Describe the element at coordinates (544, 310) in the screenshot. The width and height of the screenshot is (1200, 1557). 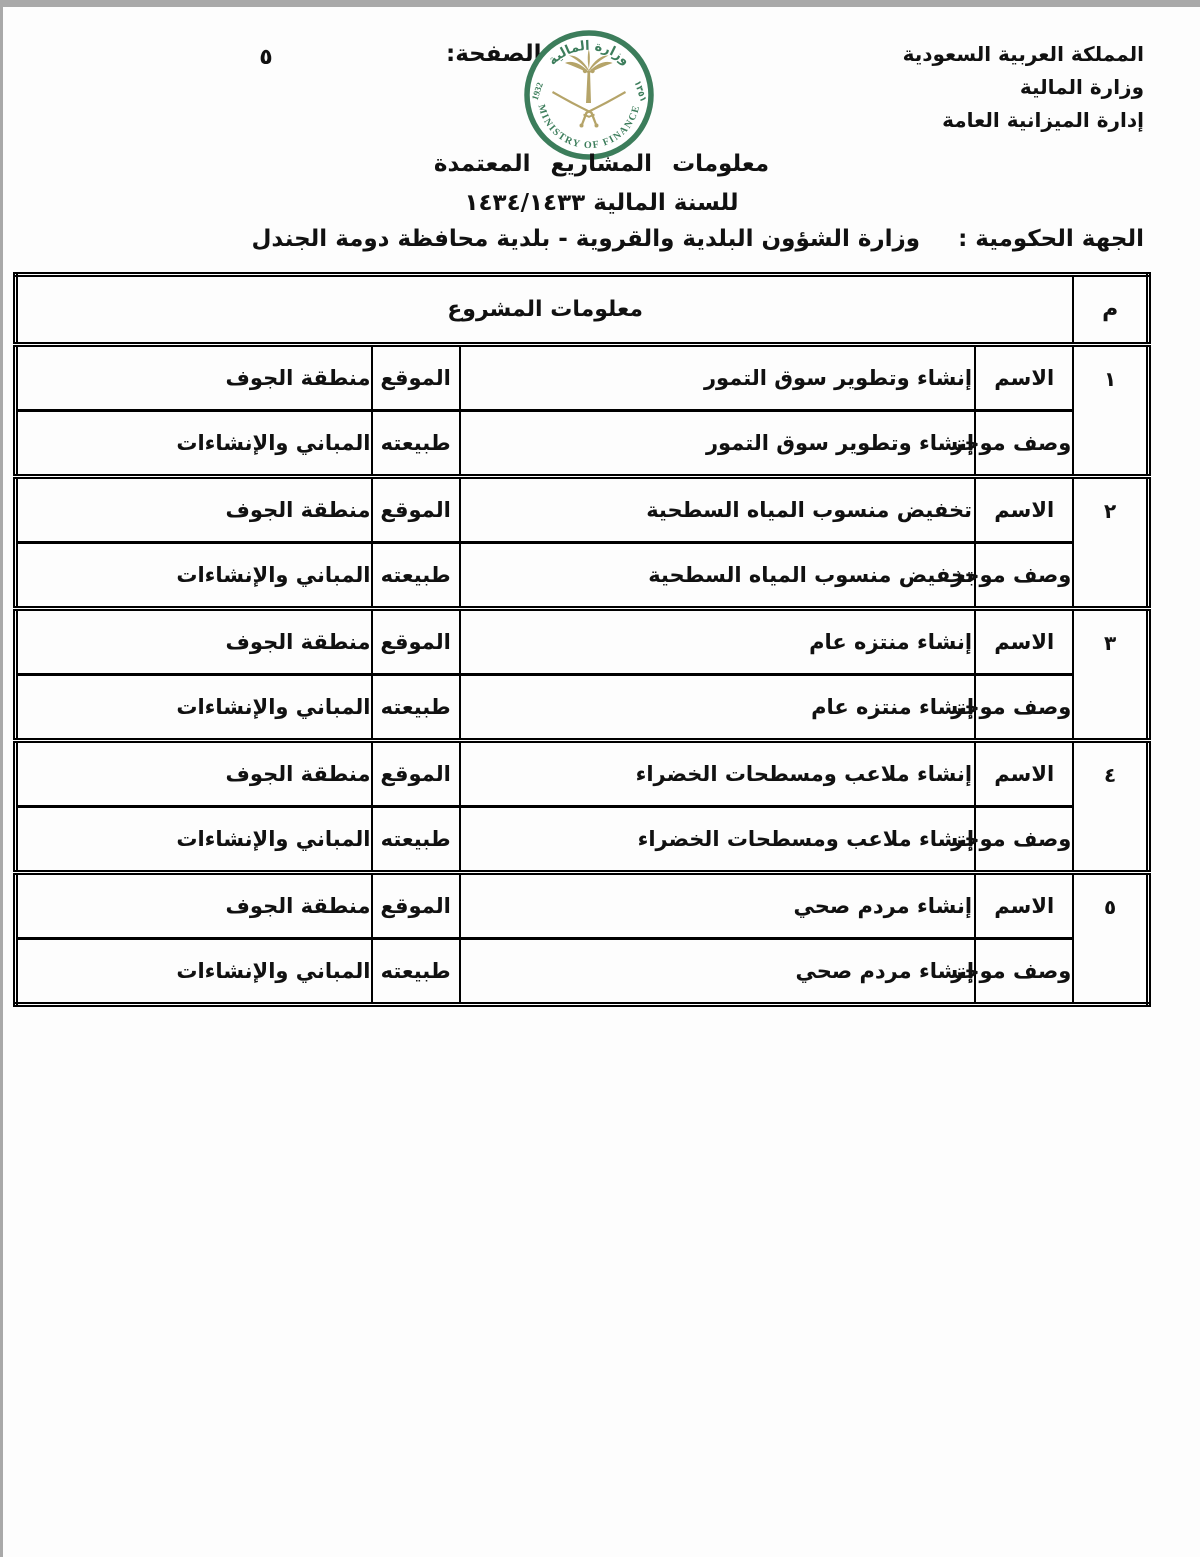
I see `col-header-project-info: معلومات المشروع` at that location.